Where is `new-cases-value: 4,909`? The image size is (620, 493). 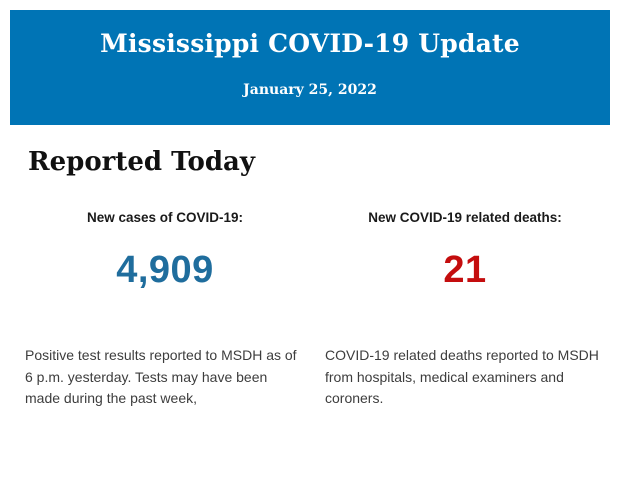
new-cases-value: 4,909 is located at coordinates (165, 270).